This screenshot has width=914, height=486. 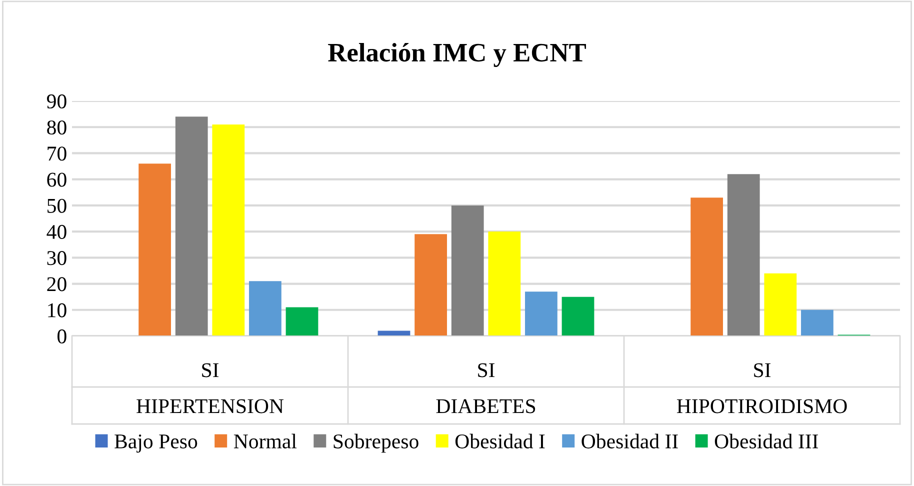 I want to click on legend-label: Obesidad II, so click(x=630, y=441).